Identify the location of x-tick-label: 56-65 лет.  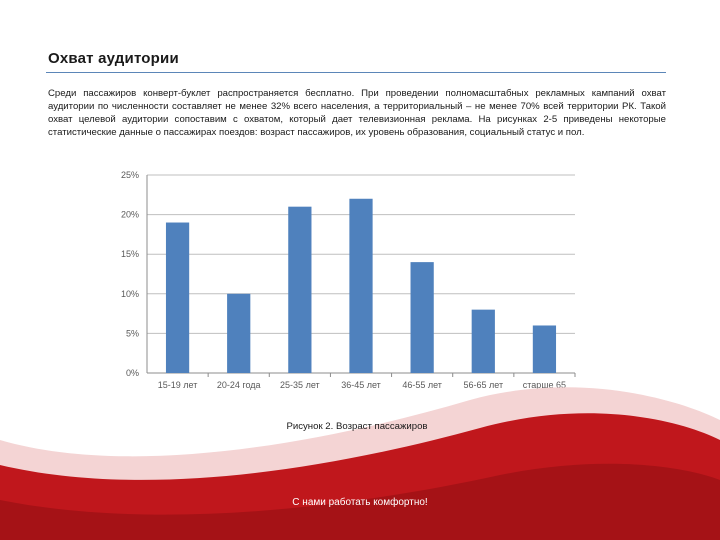
(483, 385).